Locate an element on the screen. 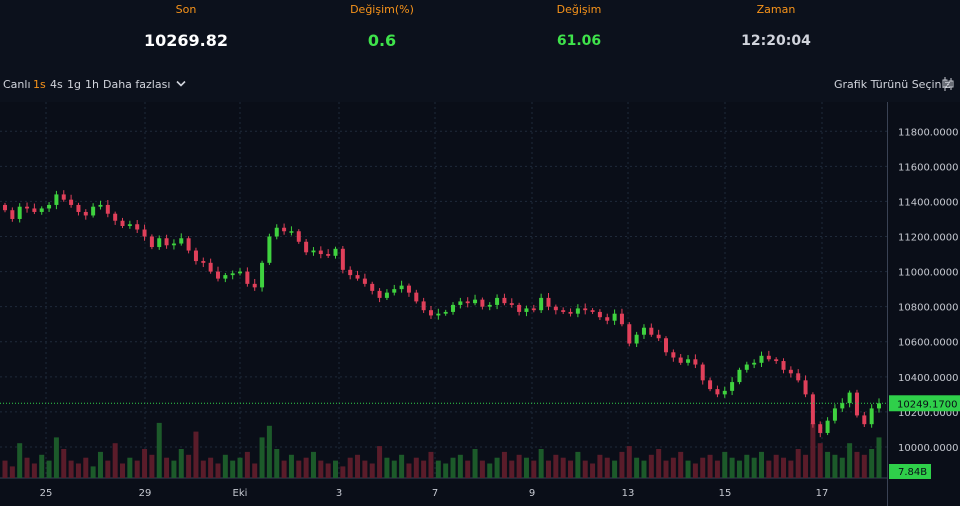  volume-label: 7.84B is located at coordinates (912, 472).